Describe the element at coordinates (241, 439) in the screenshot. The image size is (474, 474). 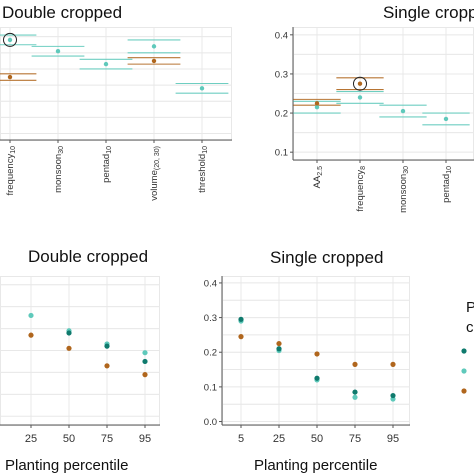
I see `xtick-label-bottom-right: 5` at that location.